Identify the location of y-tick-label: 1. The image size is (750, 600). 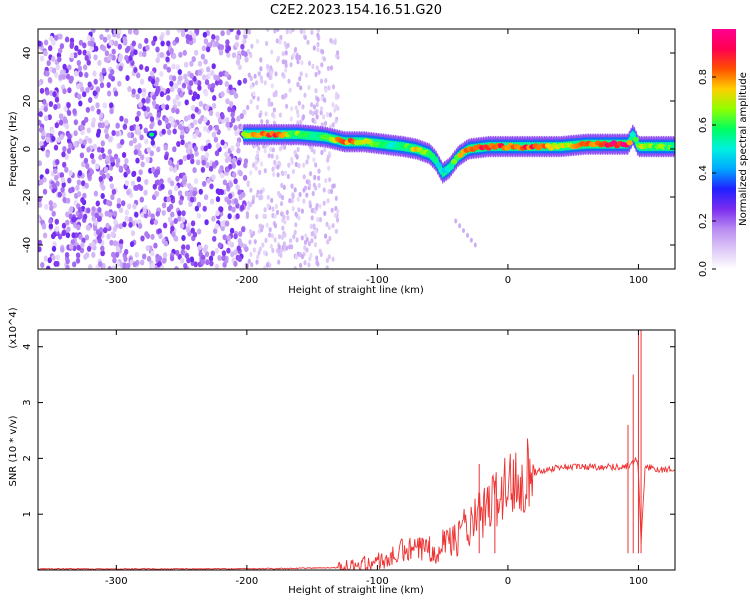
(27, 514).